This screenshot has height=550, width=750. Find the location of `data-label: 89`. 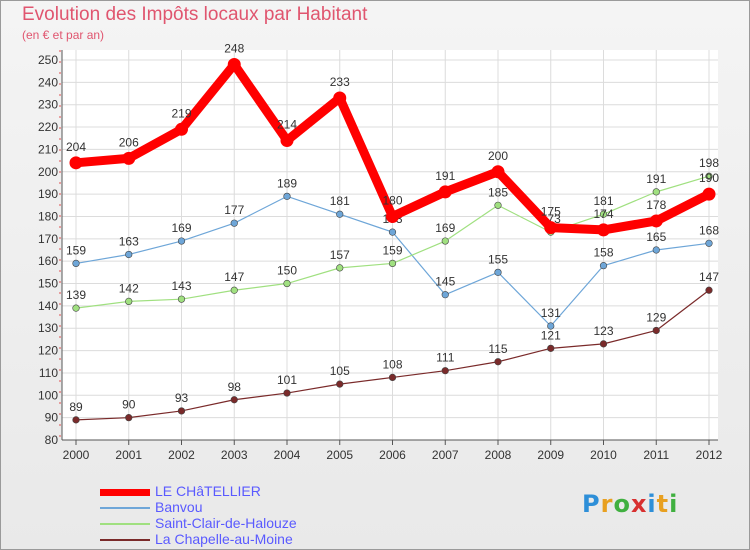

data-label: 89 is located at coordinates (76, 407).